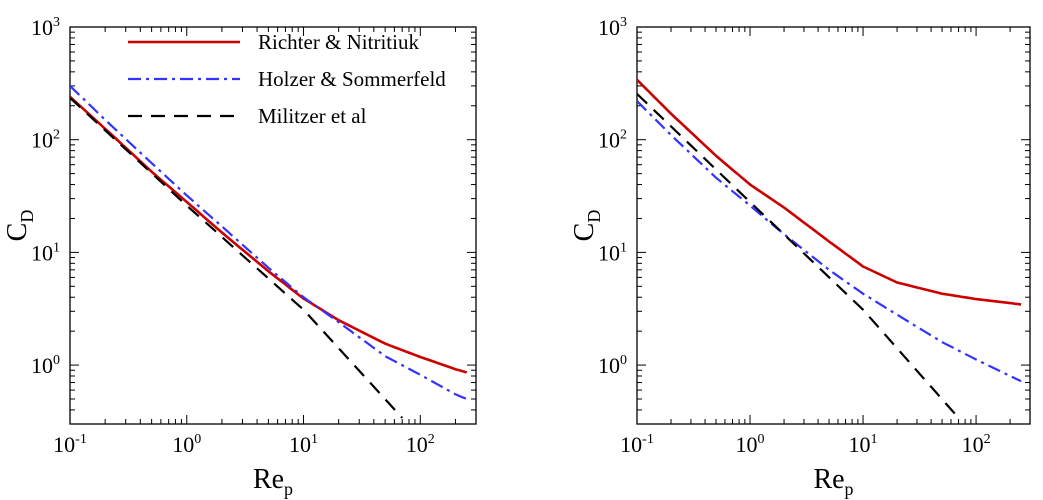 The height and width of the screenshot is (500, 1043). What do you see at coordinates (338, 42) in the screenshot?
I see `legend-label: Richter & Nitritiuk` at bounding box center [338, 42].